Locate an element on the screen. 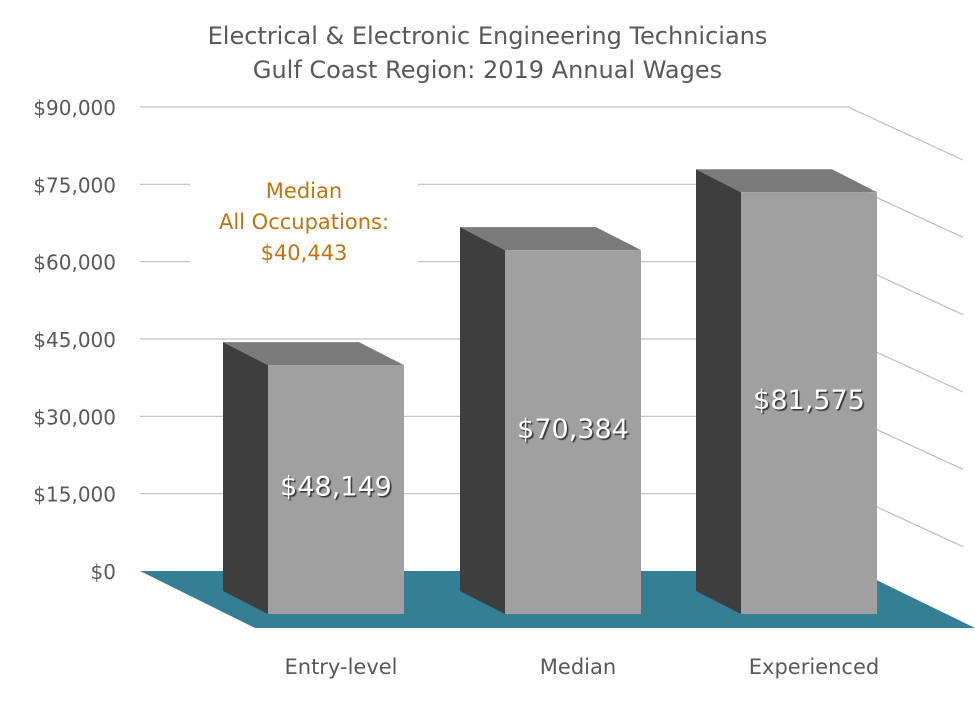  y-tick-label: $45,000 is located at coordinates (74, 340).